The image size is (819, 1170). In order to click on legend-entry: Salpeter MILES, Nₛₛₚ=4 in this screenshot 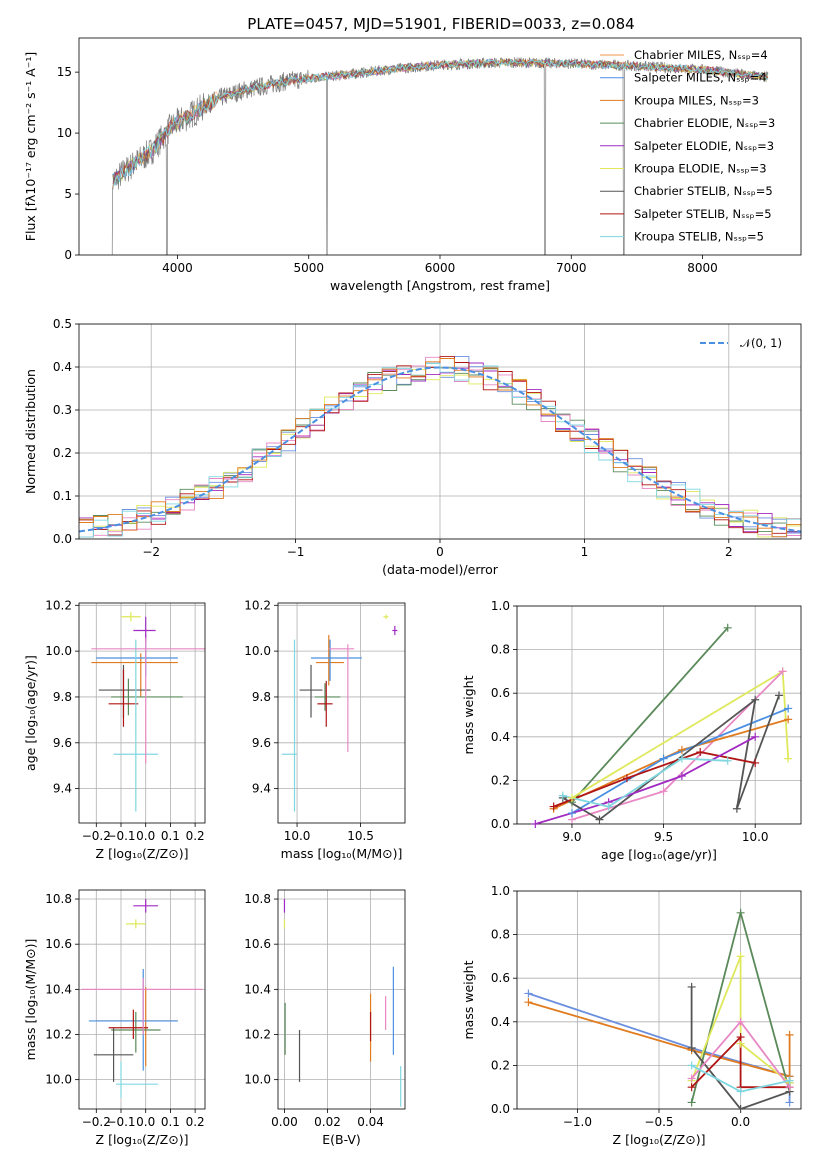, I will do `click(700, 78)`.